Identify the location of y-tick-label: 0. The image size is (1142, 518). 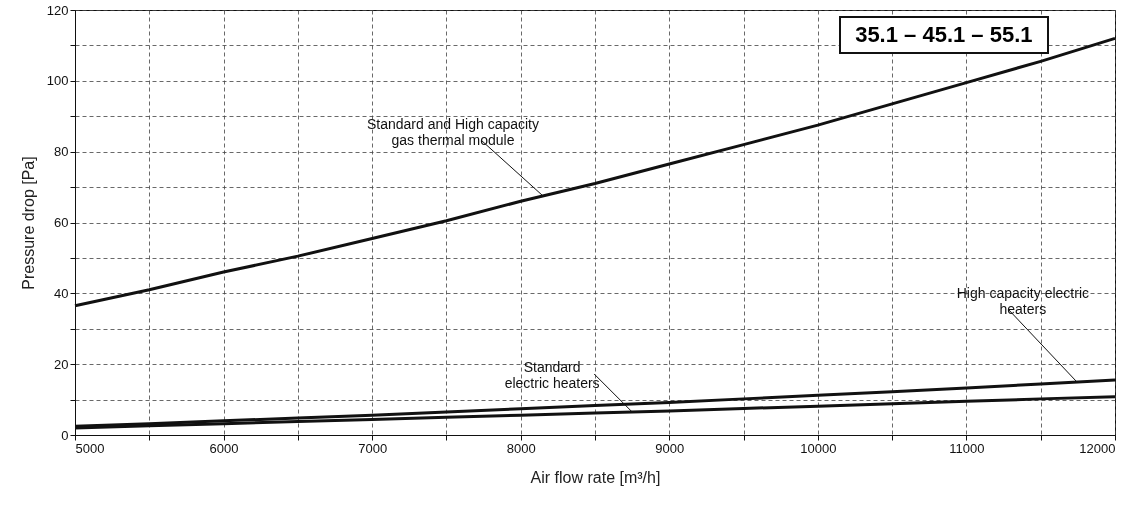
(65, 435).